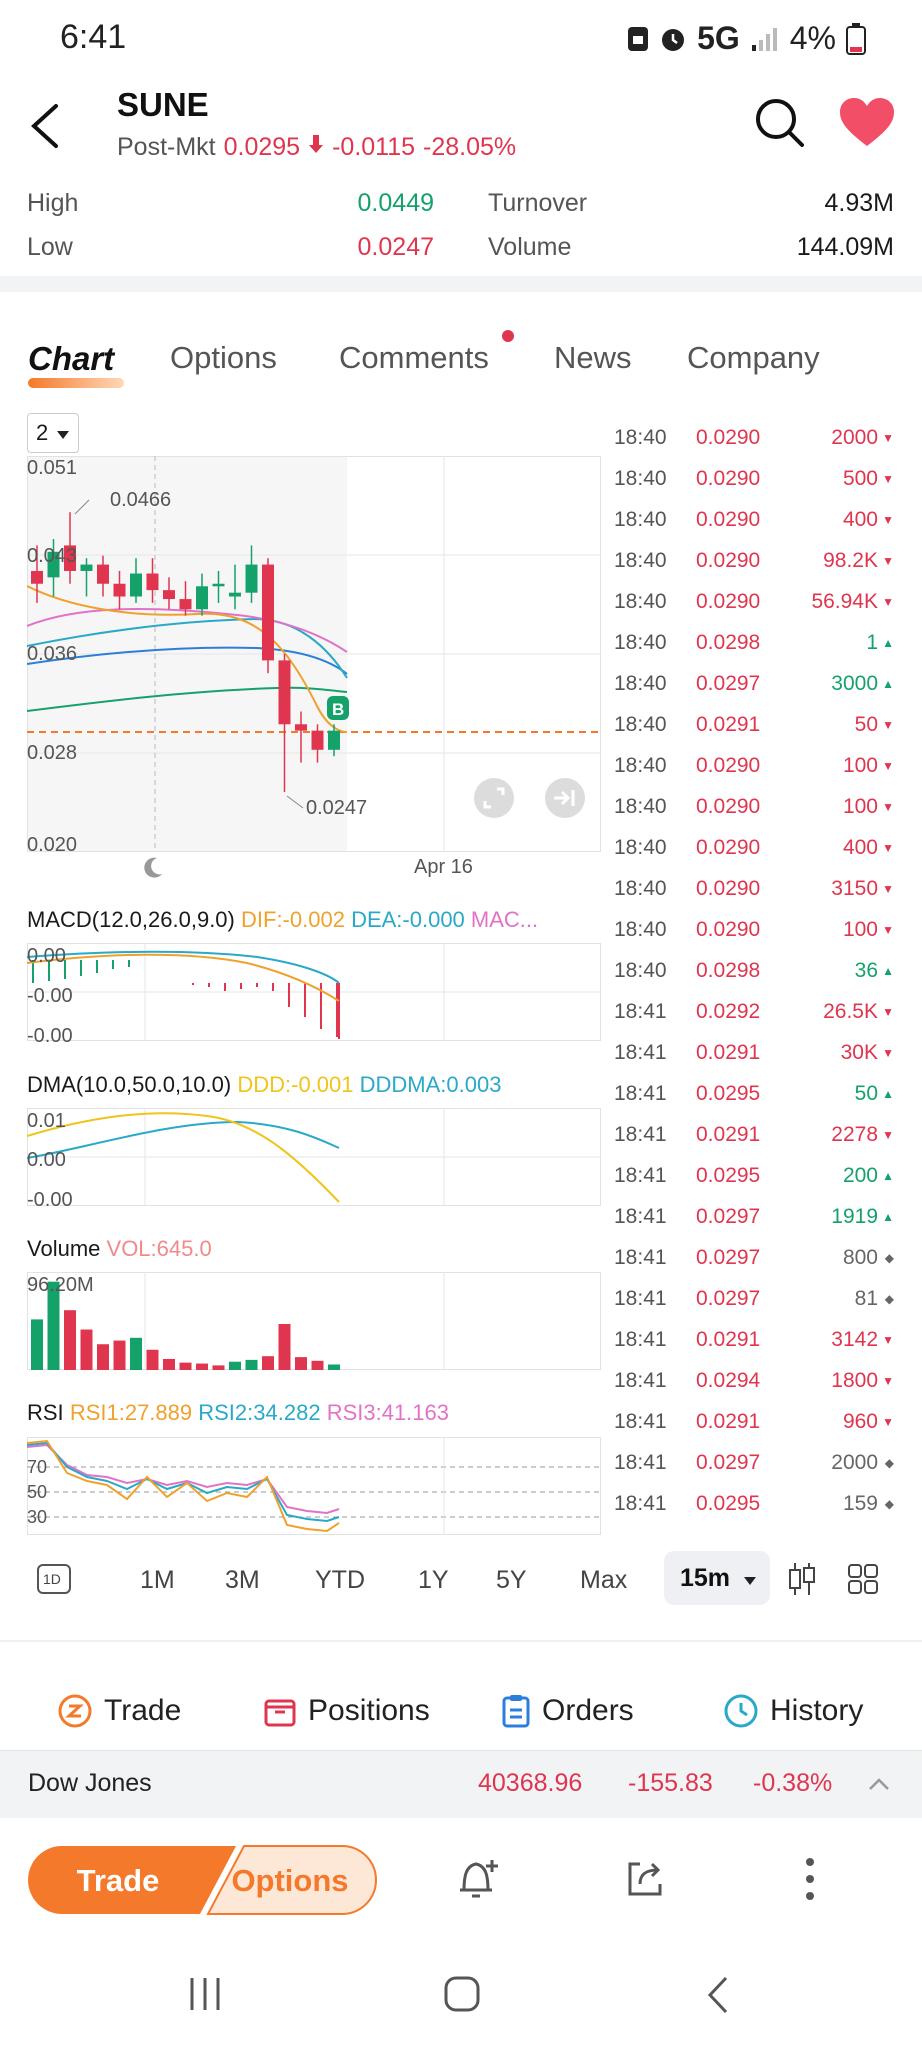 Image resolution: width=922 pixels, height=2049 pixels. I want to click on orders-action: Orders, so click(568, 1711).